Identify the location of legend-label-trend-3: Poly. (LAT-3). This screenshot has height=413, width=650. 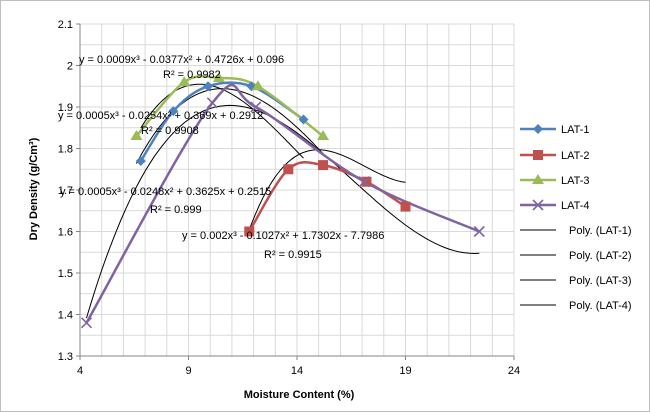
(600, 281).